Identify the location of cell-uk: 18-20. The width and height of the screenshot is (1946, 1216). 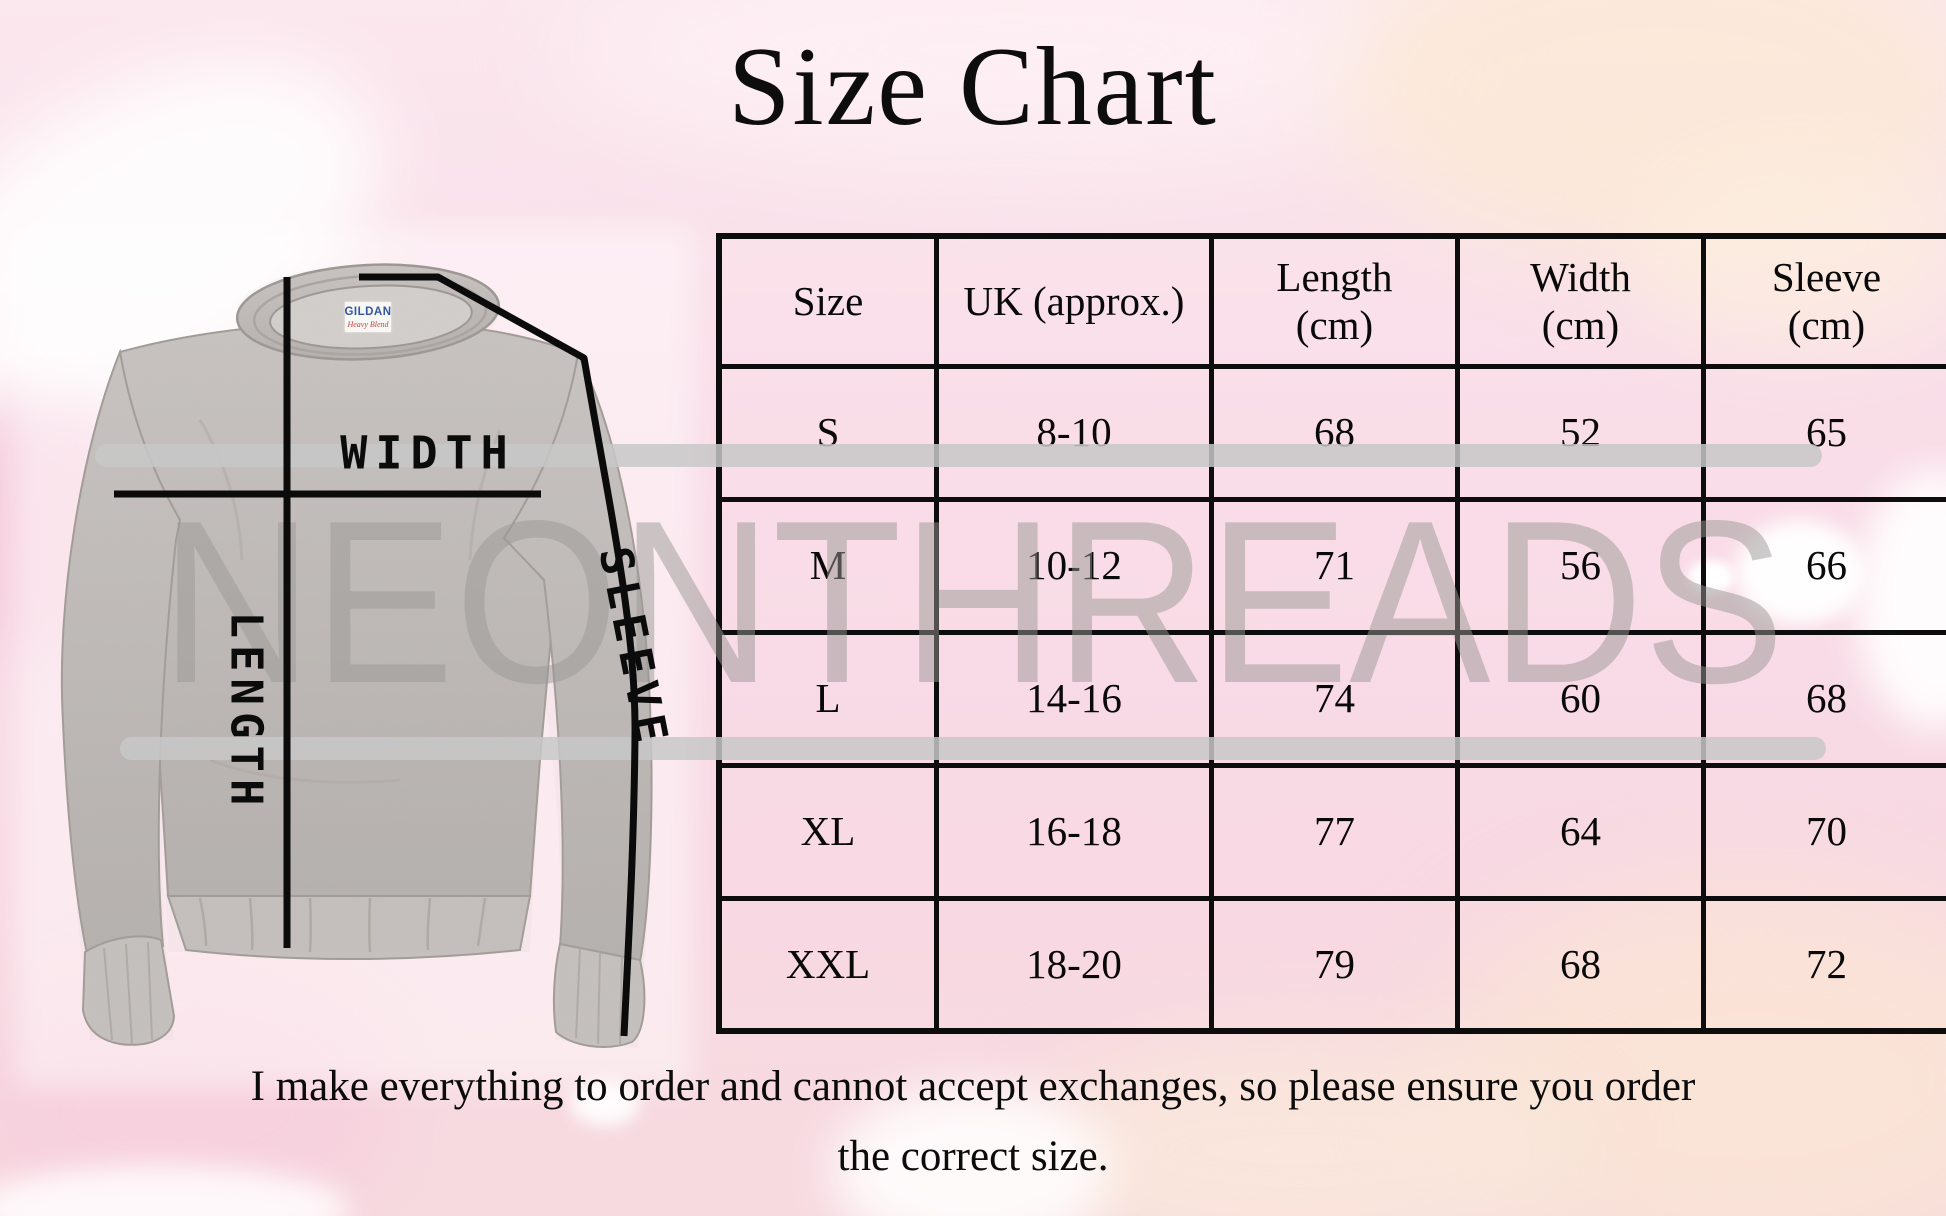
(1074, 964).